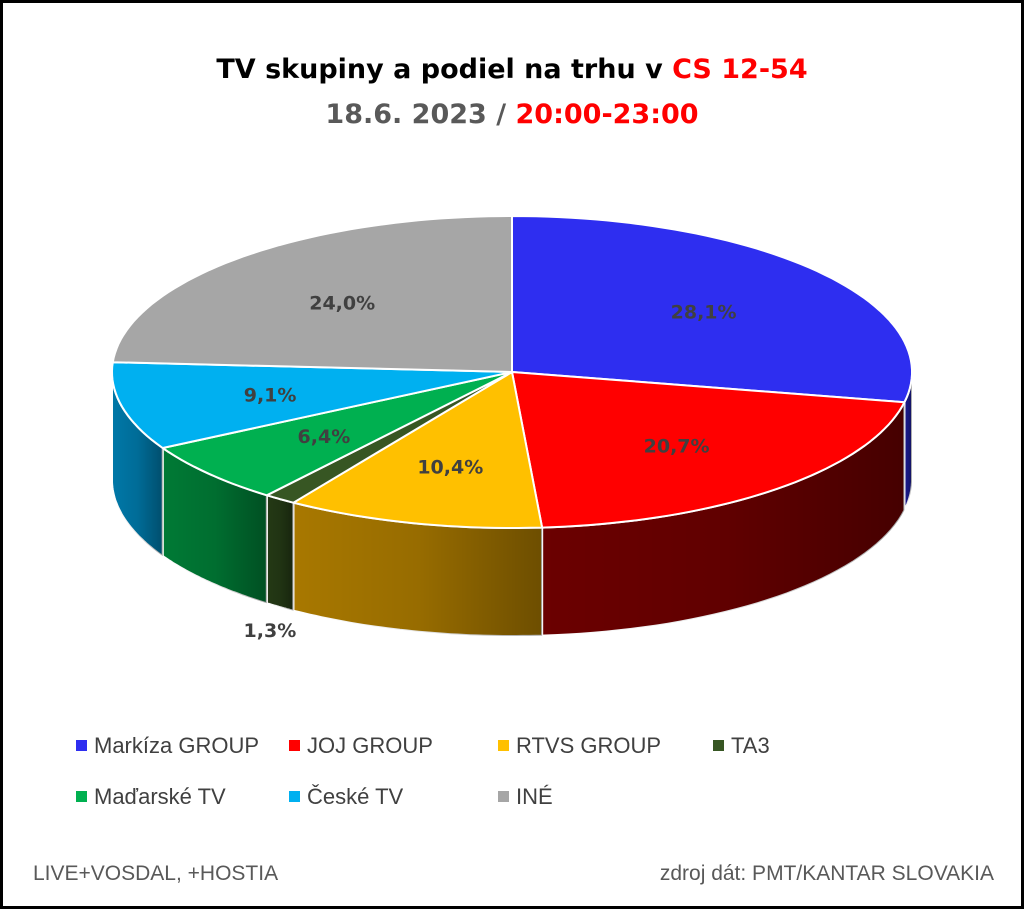 This screenshot has width=1024, height=909. I want to click on pie-slice-rtvs-group, so click(418, 450).